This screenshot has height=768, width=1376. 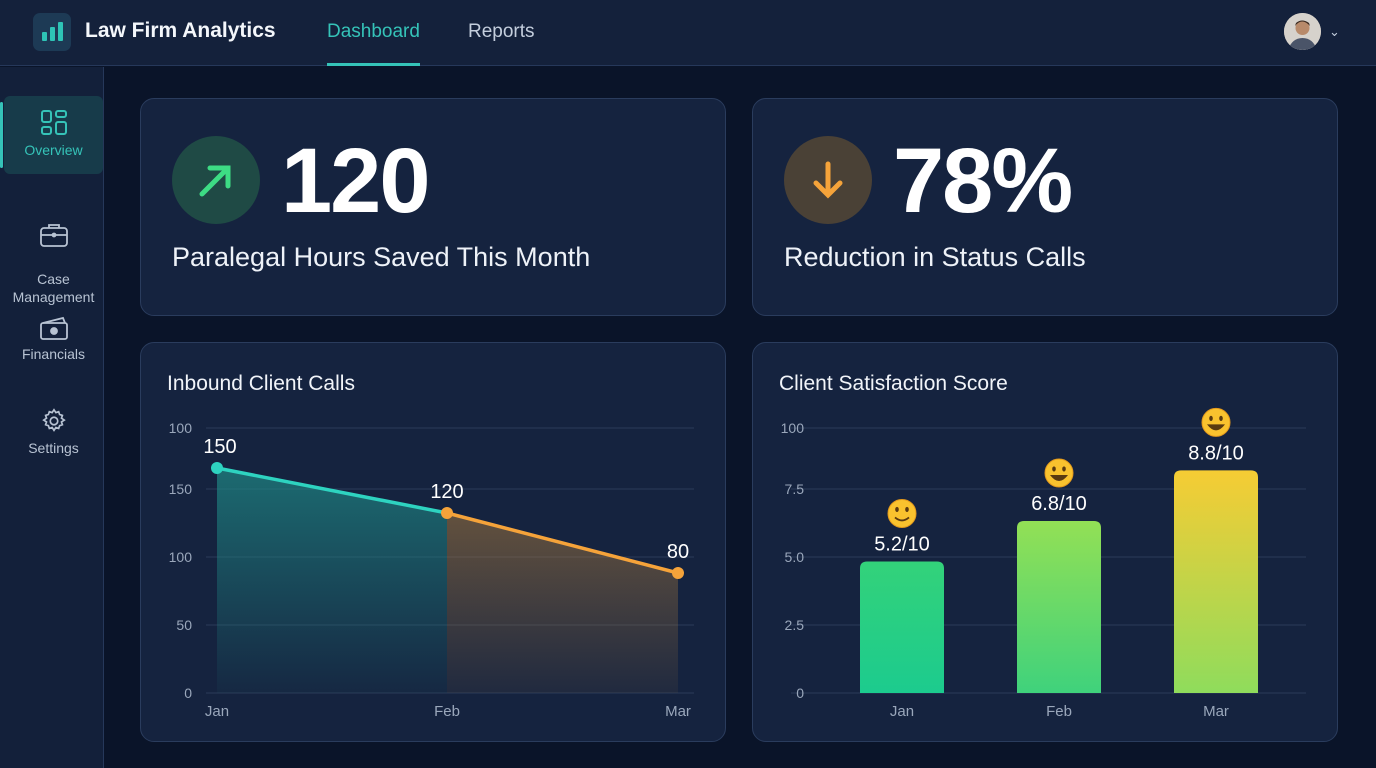 I want to click on data-point-mar, so click(x=678, y=573).